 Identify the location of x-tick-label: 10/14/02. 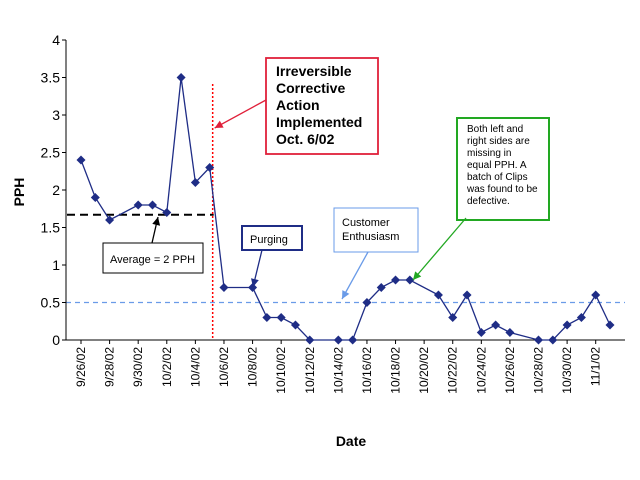
(338, 370).